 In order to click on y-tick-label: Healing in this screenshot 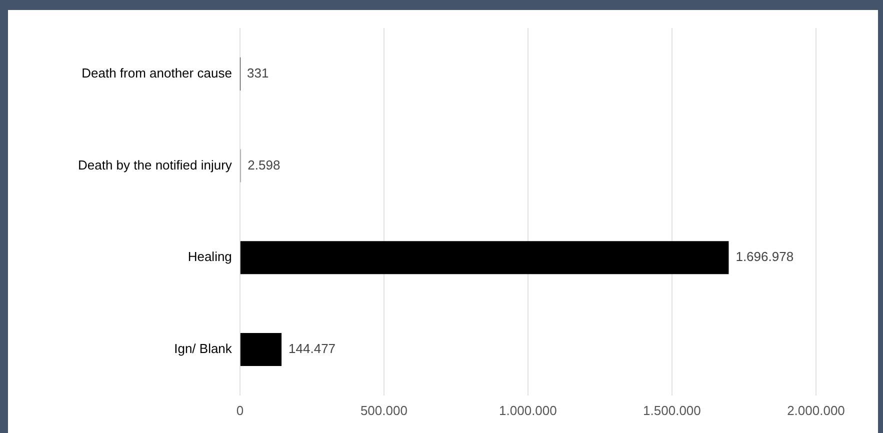, I will do `click(210, 256)`.